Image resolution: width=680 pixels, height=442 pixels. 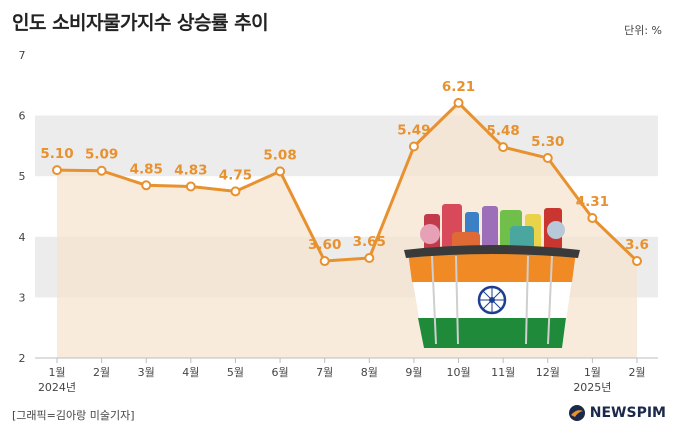 I want to click on x-tick-4: 5월, so click(x=235, y=372).